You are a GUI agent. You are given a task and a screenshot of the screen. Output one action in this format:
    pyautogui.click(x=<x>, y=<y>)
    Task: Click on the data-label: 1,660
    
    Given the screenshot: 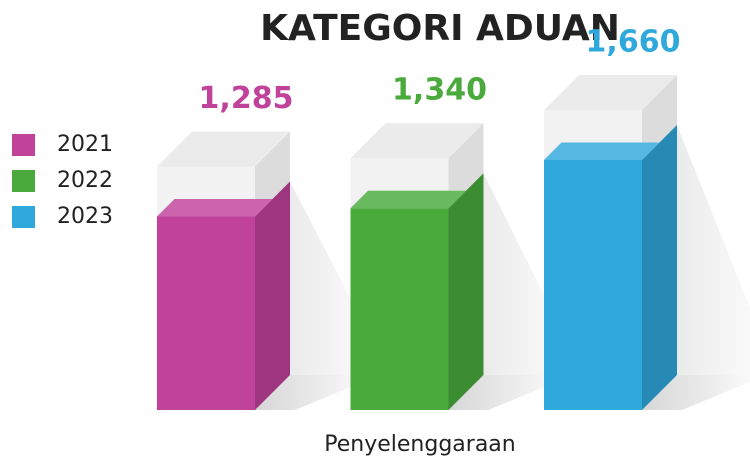 What is the action you would take?
    pyautogui.click(x=633, y=42)
    